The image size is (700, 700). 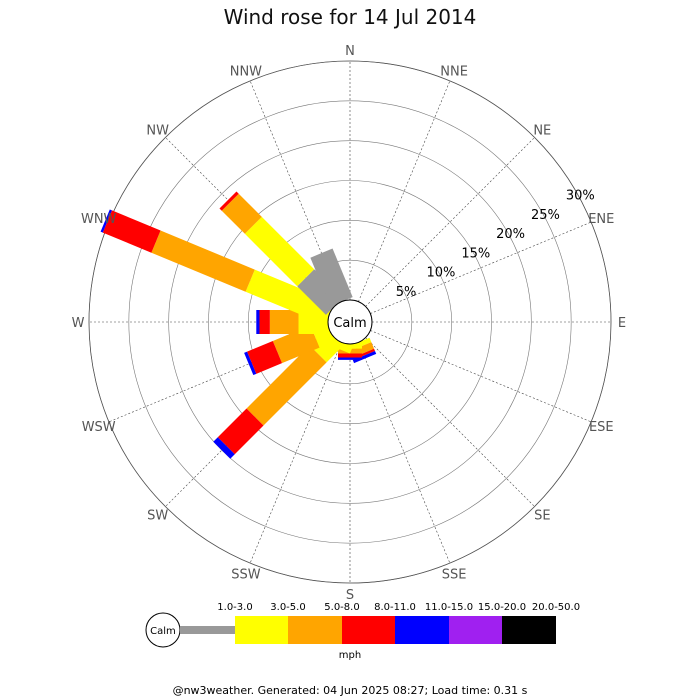 What do you see at coordinates (157, 515) in the screenshot?
I see `direction-label-sw: SW` at bounding box center [157, 515].